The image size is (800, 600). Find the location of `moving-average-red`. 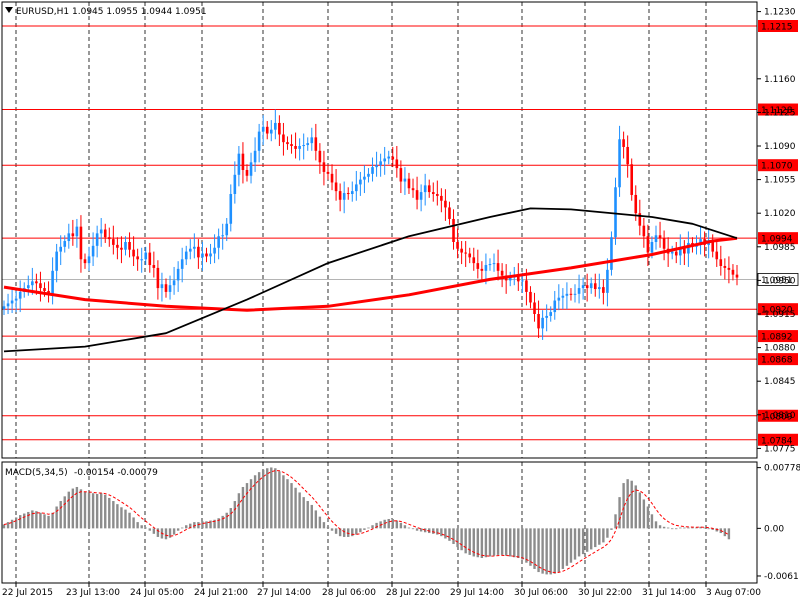

moving-average-red is located at coordinates (370, 274).